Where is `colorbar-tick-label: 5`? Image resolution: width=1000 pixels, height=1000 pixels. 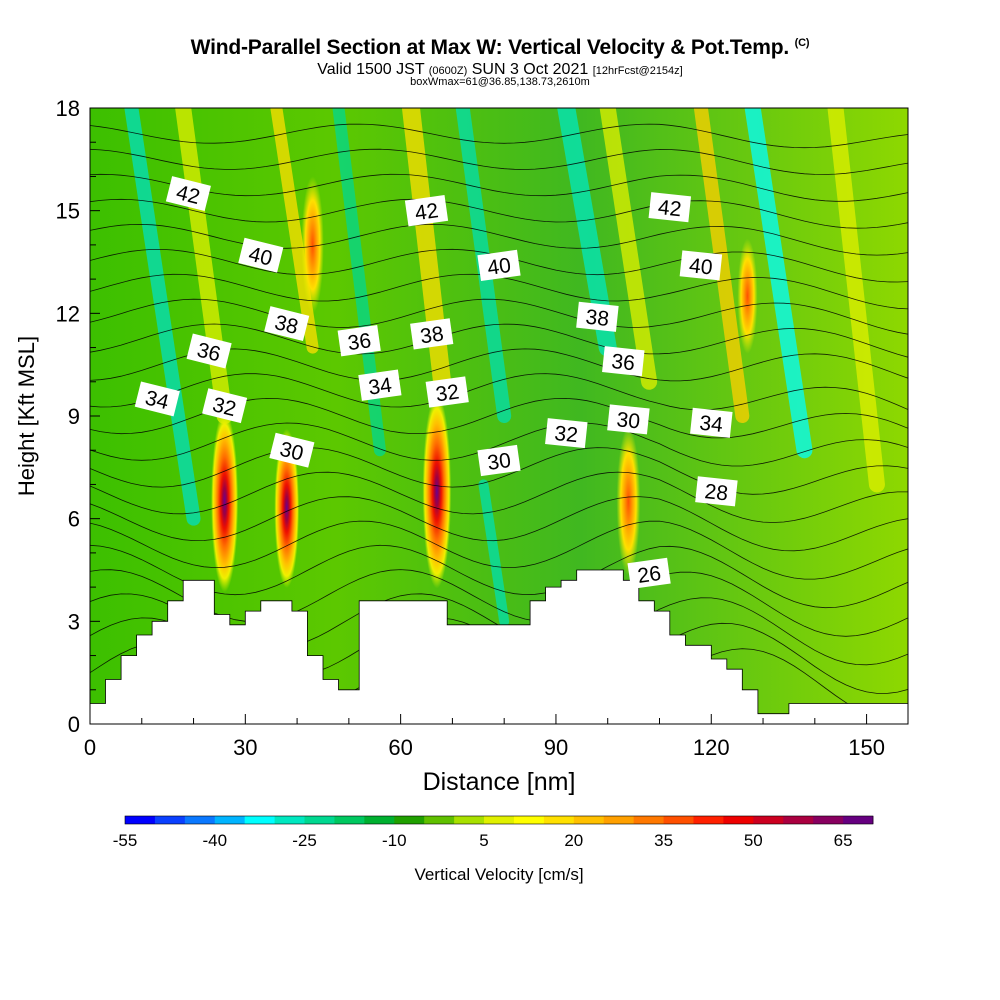 colorbar-tick-label: 5 is located at coordinates (483, 840).